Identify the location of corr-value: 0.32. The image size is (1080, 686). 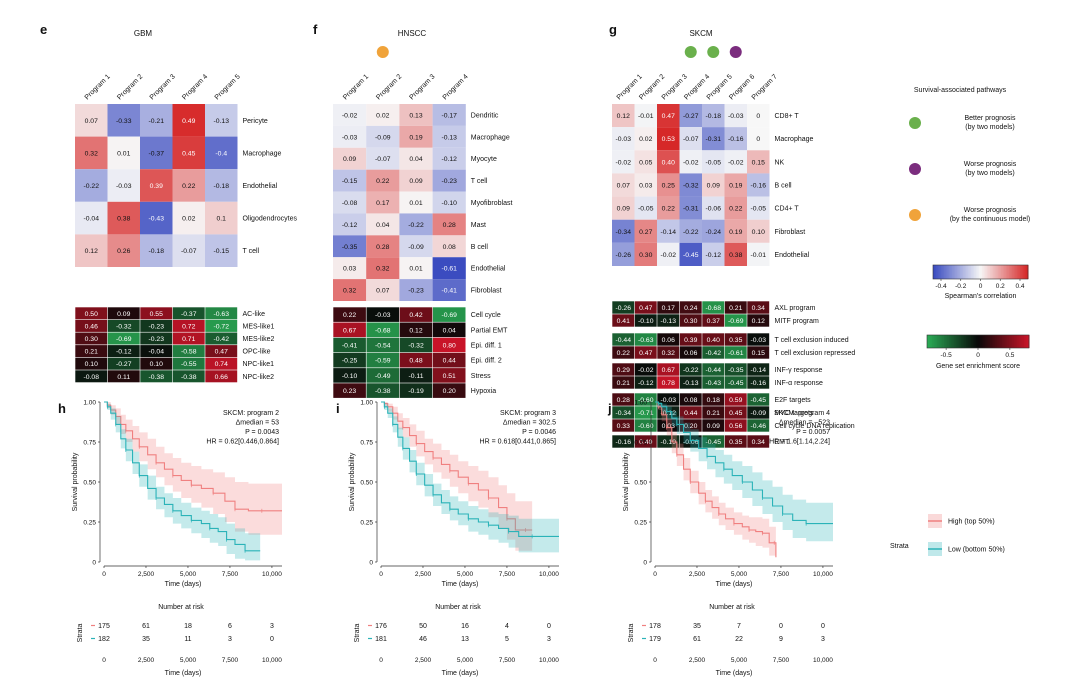
(382, 269).